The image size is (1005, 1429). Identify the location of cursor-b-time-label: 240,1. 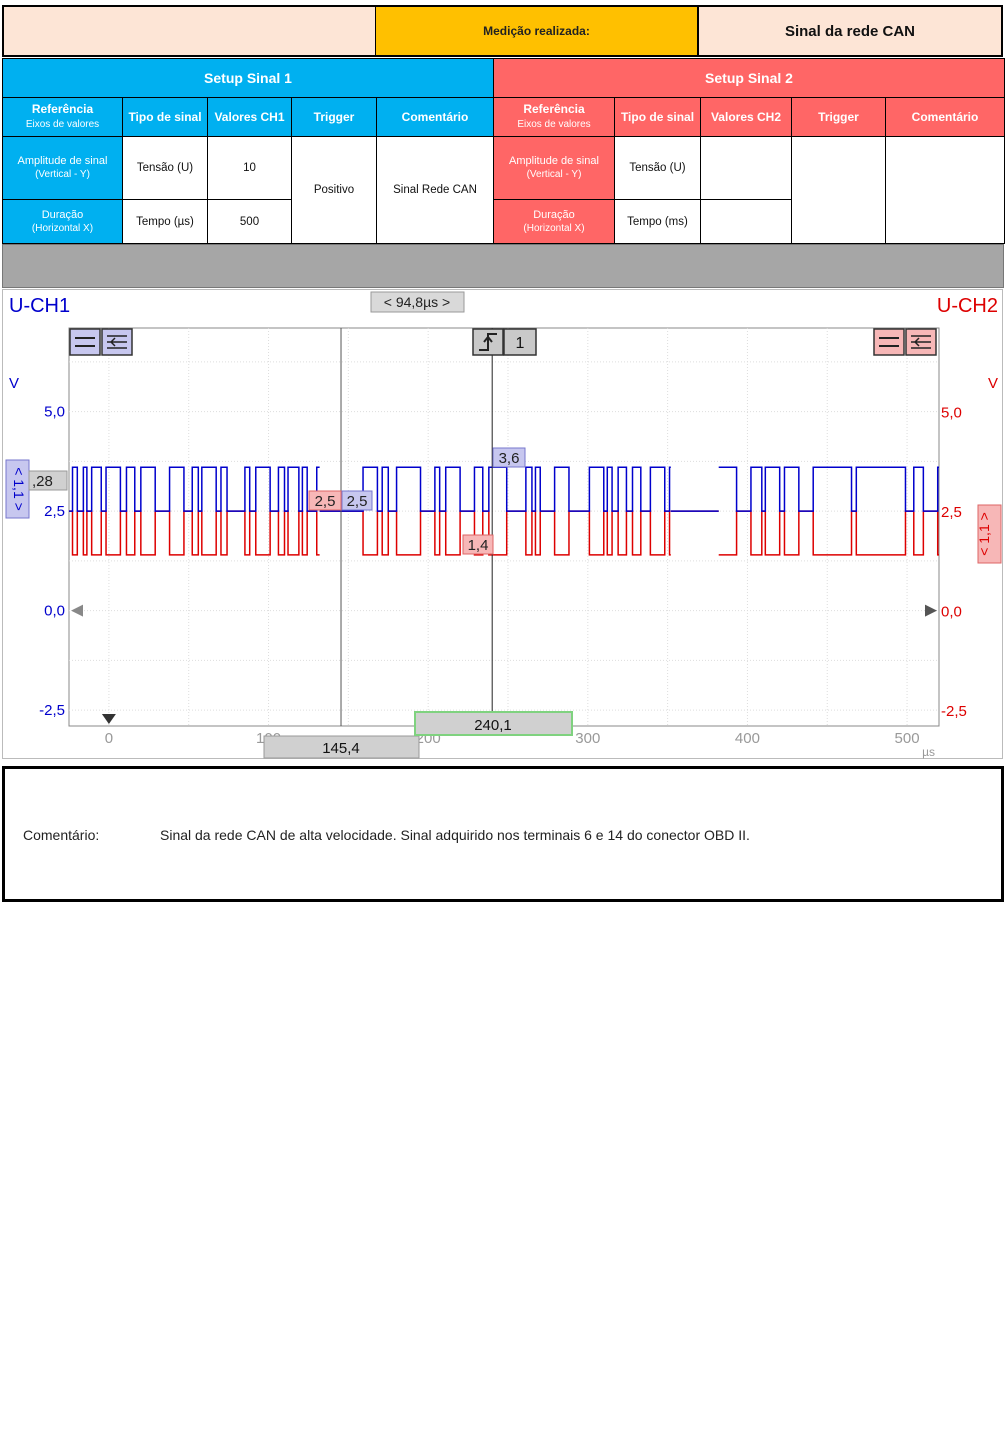
(493, 725).